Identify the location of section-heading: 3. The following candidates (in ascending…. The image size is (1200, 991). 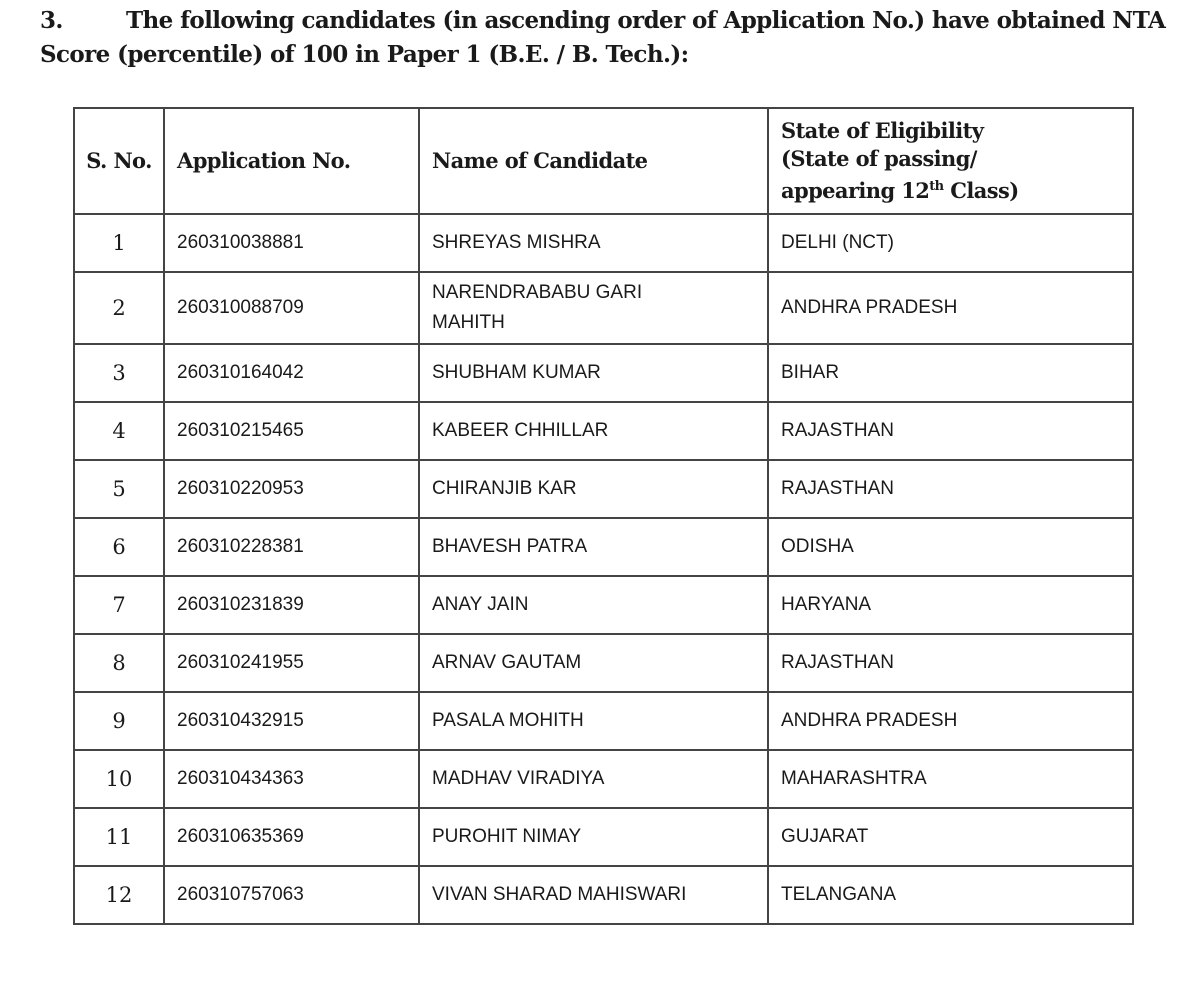
(605, 38).